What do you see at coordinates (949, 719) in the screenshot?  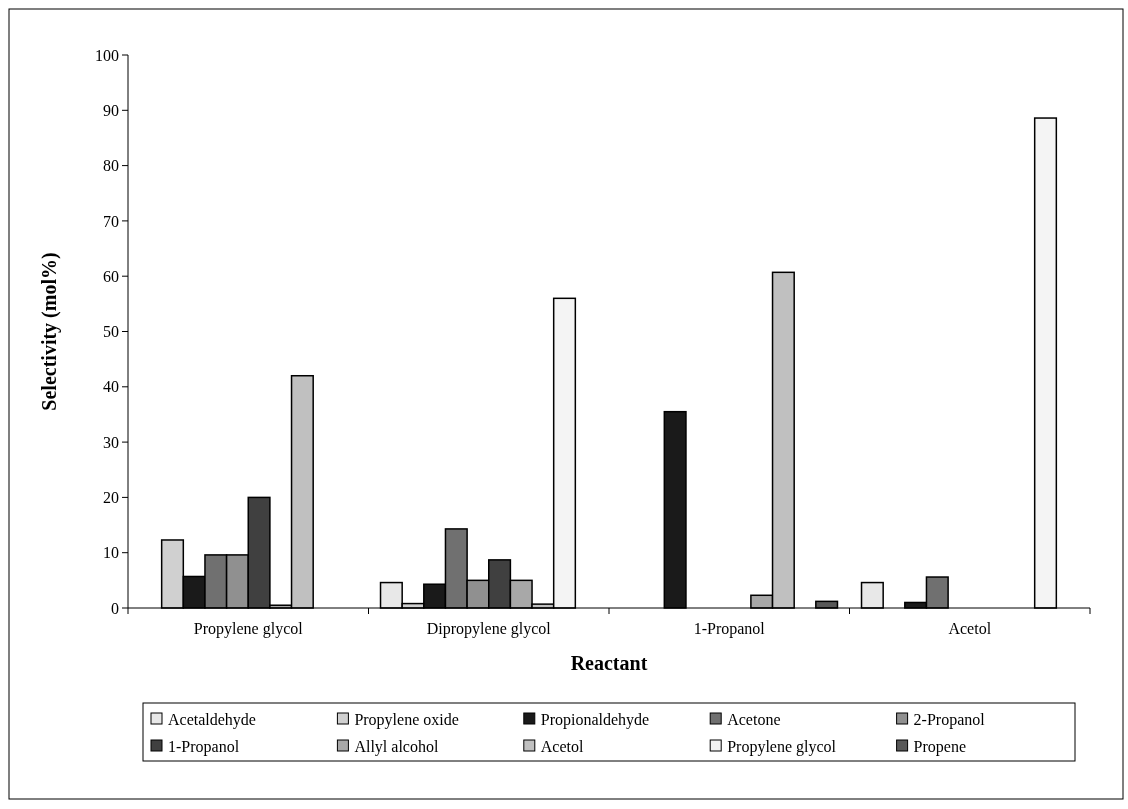 I see `legend-label: 2-Propanol` at bounding box center [949, 719].